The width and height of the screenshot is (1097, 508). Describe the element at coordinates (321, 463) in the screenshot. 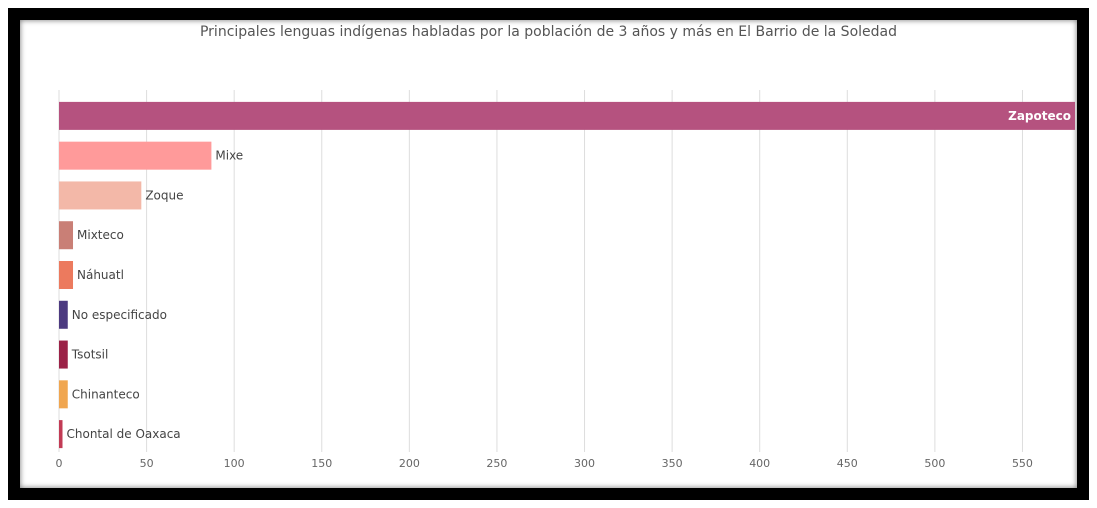

I see `x-tick-label: 150` at that location.